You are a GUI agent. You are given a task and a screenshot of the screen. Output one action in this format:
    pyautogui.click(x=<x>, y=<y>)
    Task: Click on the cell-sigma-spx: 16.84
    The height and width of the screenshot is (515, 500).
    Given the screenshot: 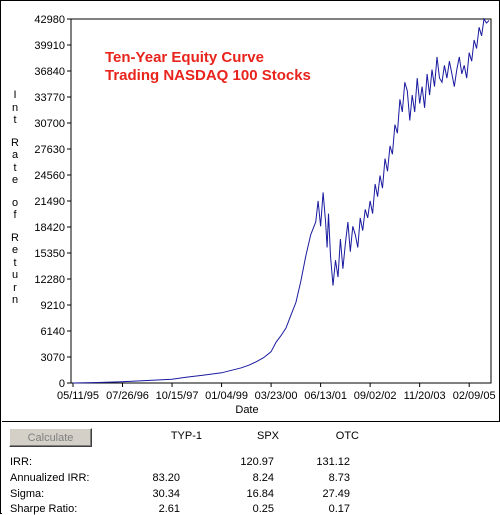 What is the action you would take?
    pyautogui.click(x=260, y=494)
    